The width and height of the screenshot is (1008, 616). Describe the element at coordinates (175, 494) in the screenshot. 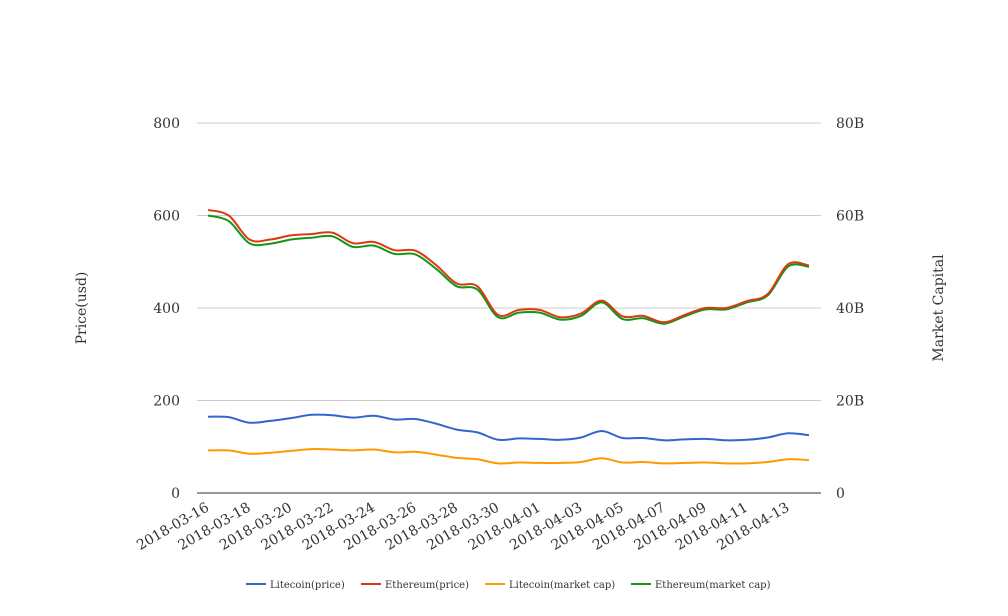

I see `y-tick-label-left: 0` at that location.